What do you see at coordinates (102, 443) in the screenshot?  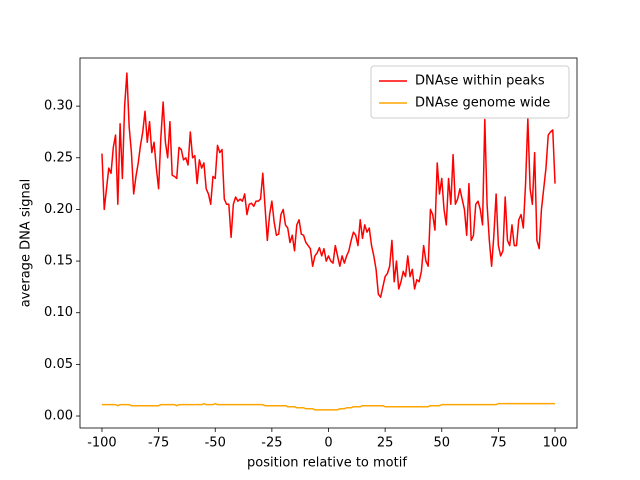 I see `x-tick-label: -100` at bounding box center [102, 443].